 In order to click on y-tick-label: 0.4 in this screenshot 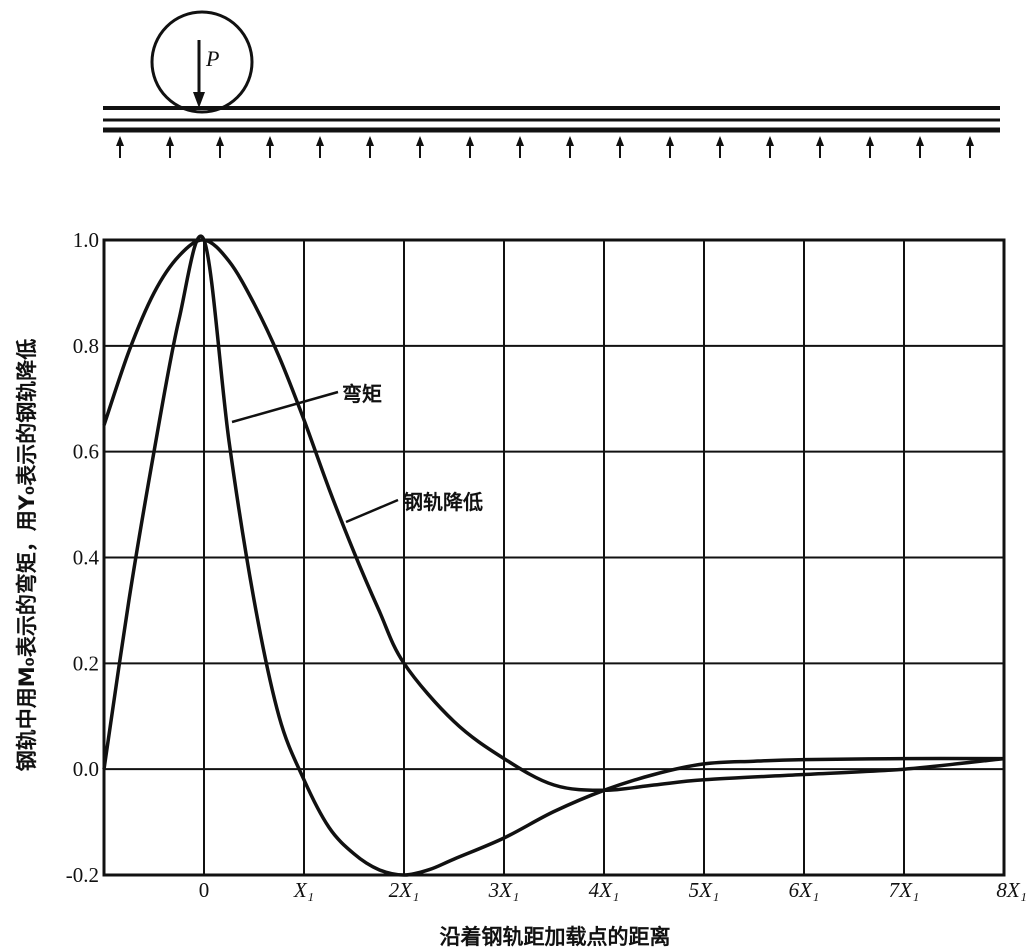, I will do `click(86, 558)`.